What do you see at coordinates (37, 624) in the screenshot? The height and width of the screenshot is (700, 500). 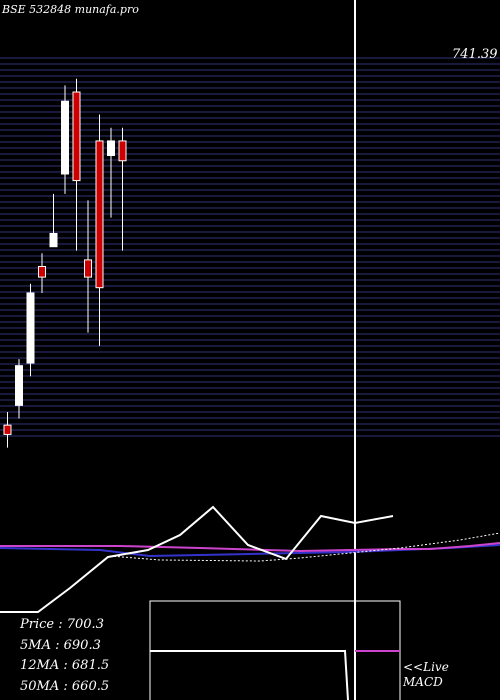 I see `price-label: Price` at bounding box center [37, 624].